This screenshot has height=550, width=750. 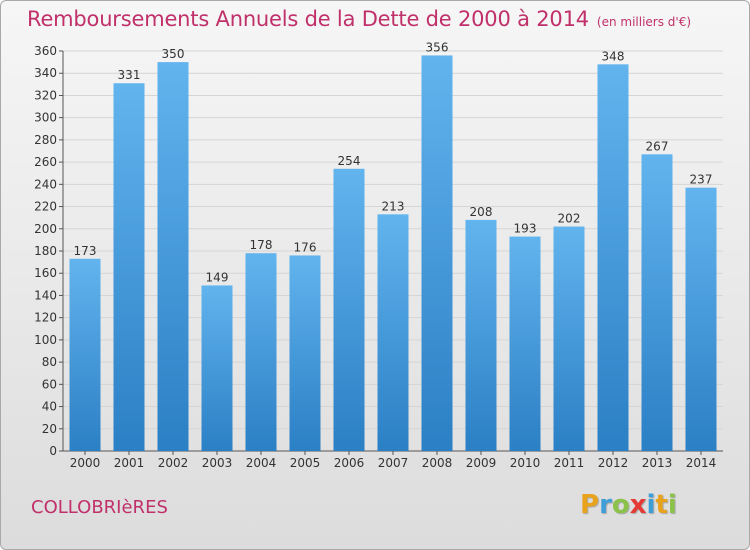 What do you see at coordinates (701, 180) in the screenshot?
I see `bar-value-label: 237` at bounding box center [701, 180].